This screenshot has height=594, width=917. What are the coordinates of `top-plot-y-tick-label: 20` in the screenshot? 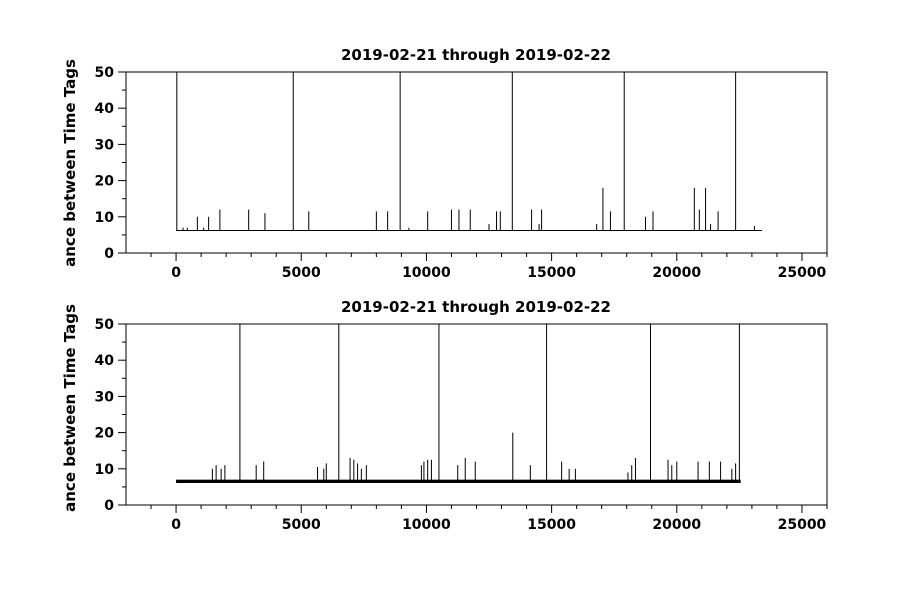 It's located at (105, 182).